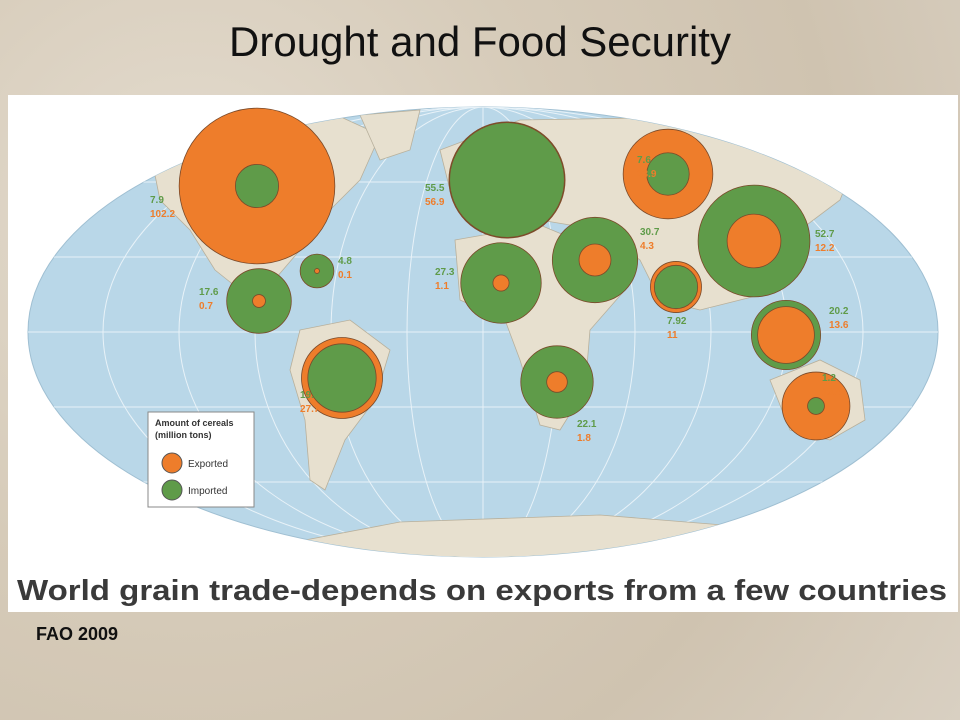 This screenshot has height=720, width=960. What do you see at coordinates (647, 246) in the screenshot?
I see `exported-label: 4.3` at bounding box center [647, 246].